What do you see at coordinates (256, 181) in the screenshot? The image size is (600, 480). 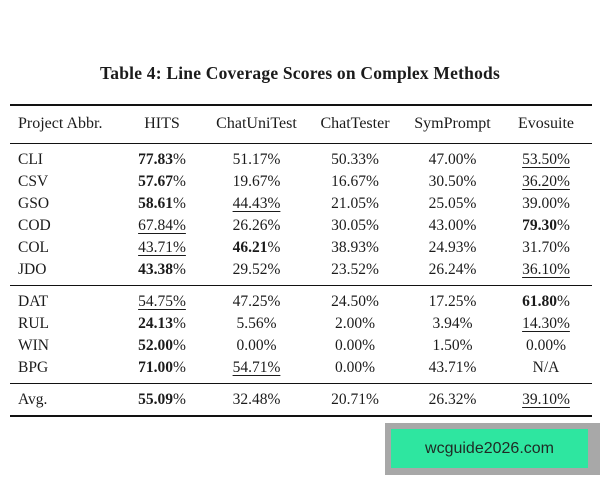 I see `score-cell: 19.67%` at bounding box center [256, 181].